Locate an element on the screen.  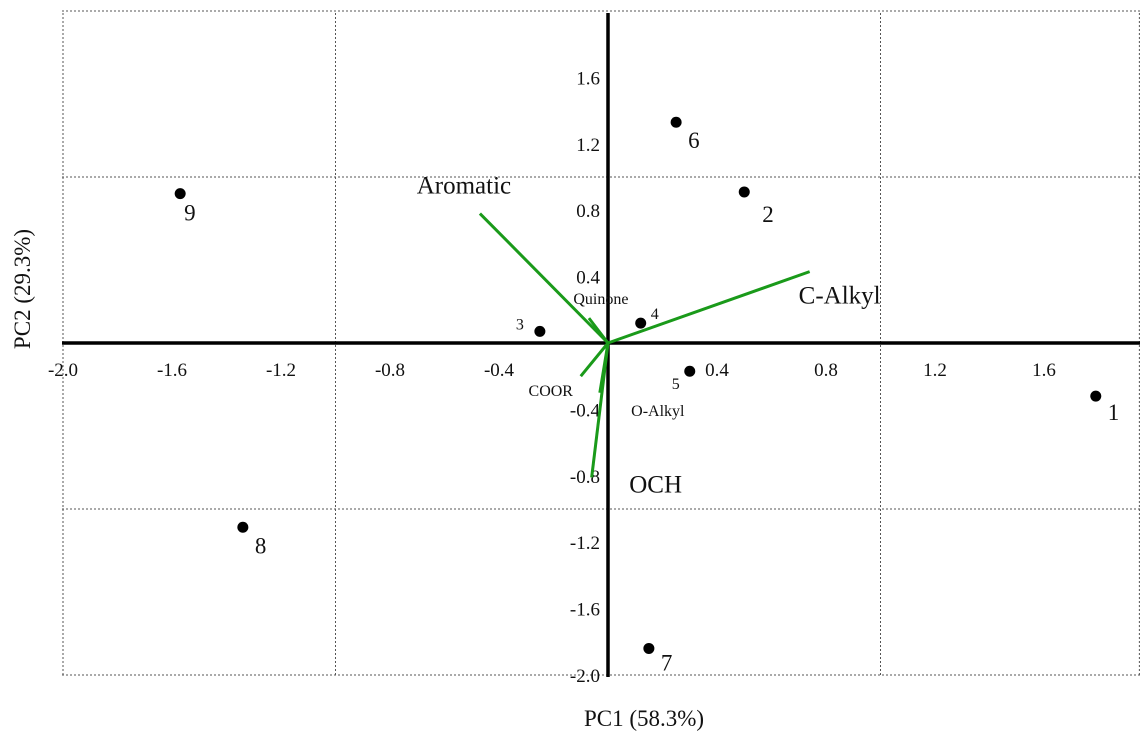
x-tick-label: 1.2 is located at coordinates (935, 370).